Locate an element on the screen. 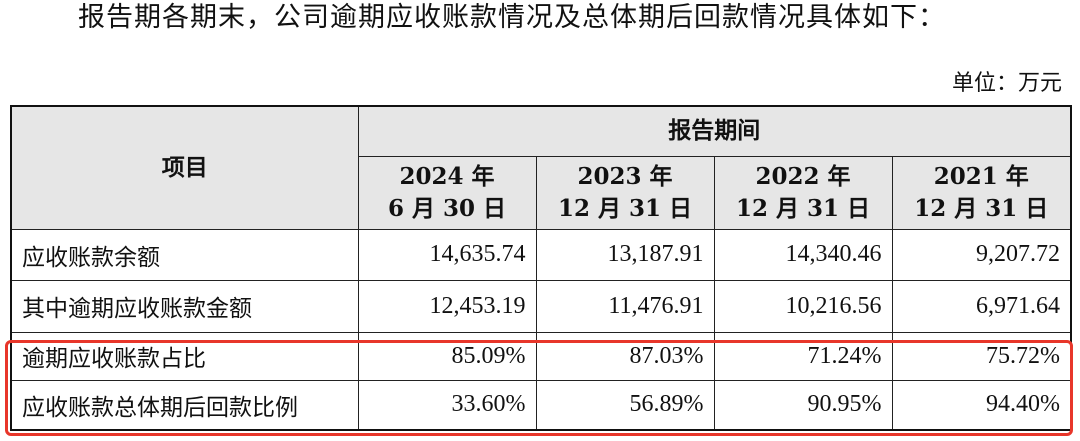  period-header-1: 2023 年 12 月 31 日 is located at coordinates (625, 192).